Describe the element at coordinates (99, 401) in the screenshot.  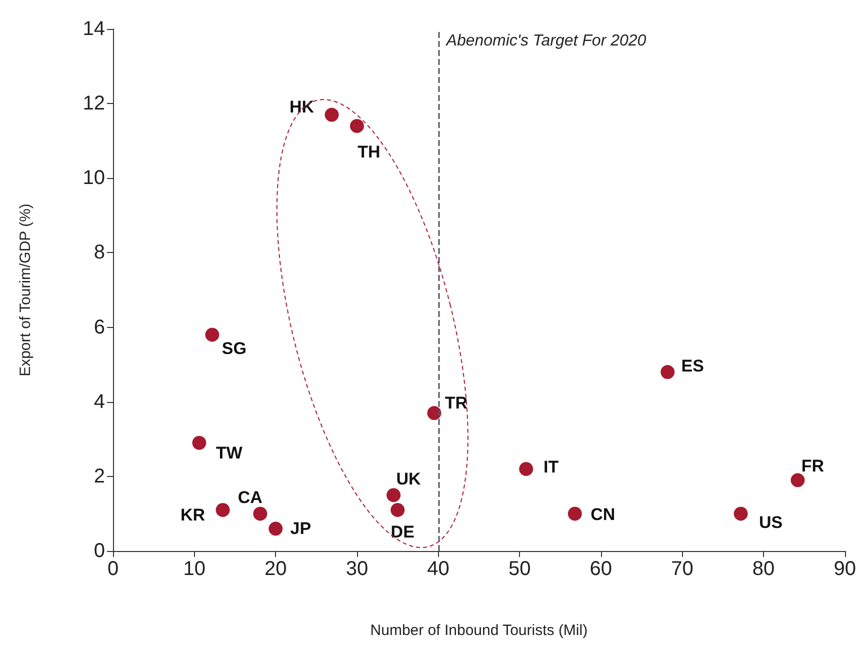
I see `y-tick-label: 4` at that location.